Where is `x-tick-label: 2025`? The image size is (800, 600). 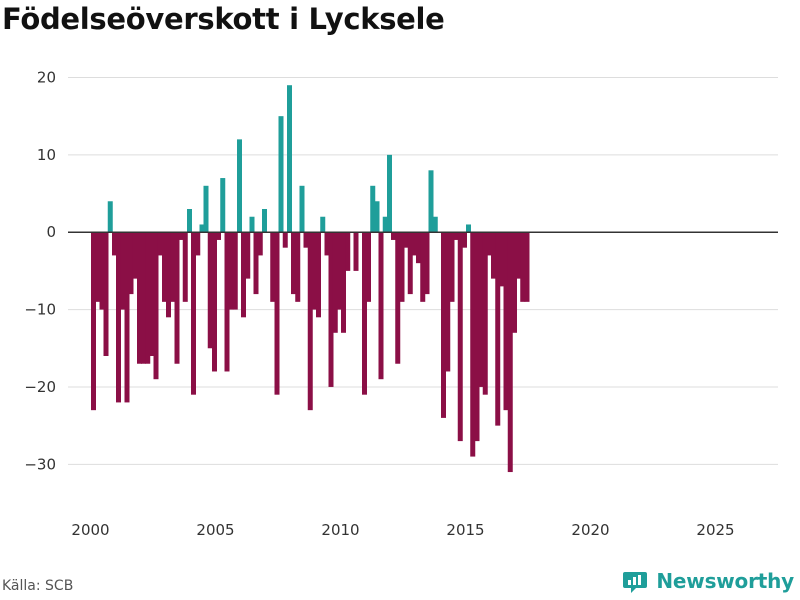 x-tick-label: 2025 is located at coordinates (715, 530).